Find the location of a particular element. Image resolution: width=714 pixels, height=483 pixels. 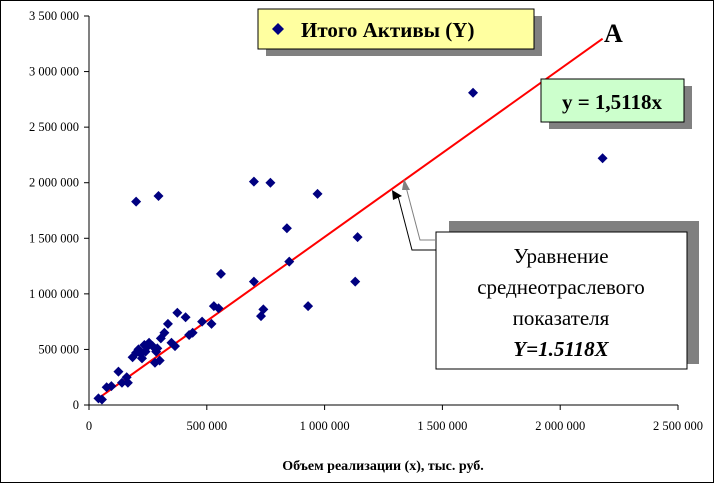

legend-diamond-icon is located at coordinates (278, 29).